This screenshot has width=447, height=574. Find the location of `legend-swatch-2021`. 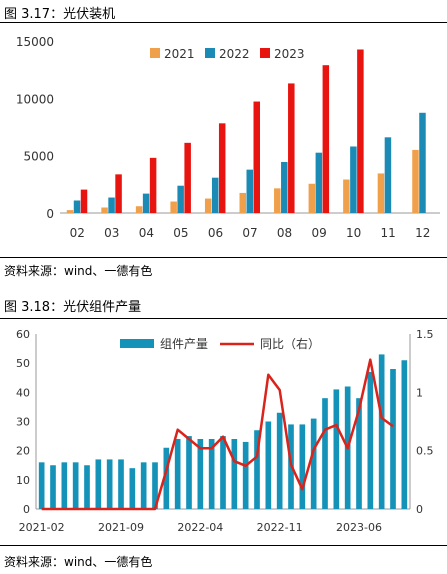

legend-swatch-2021 is located at coordinates (155, 53).